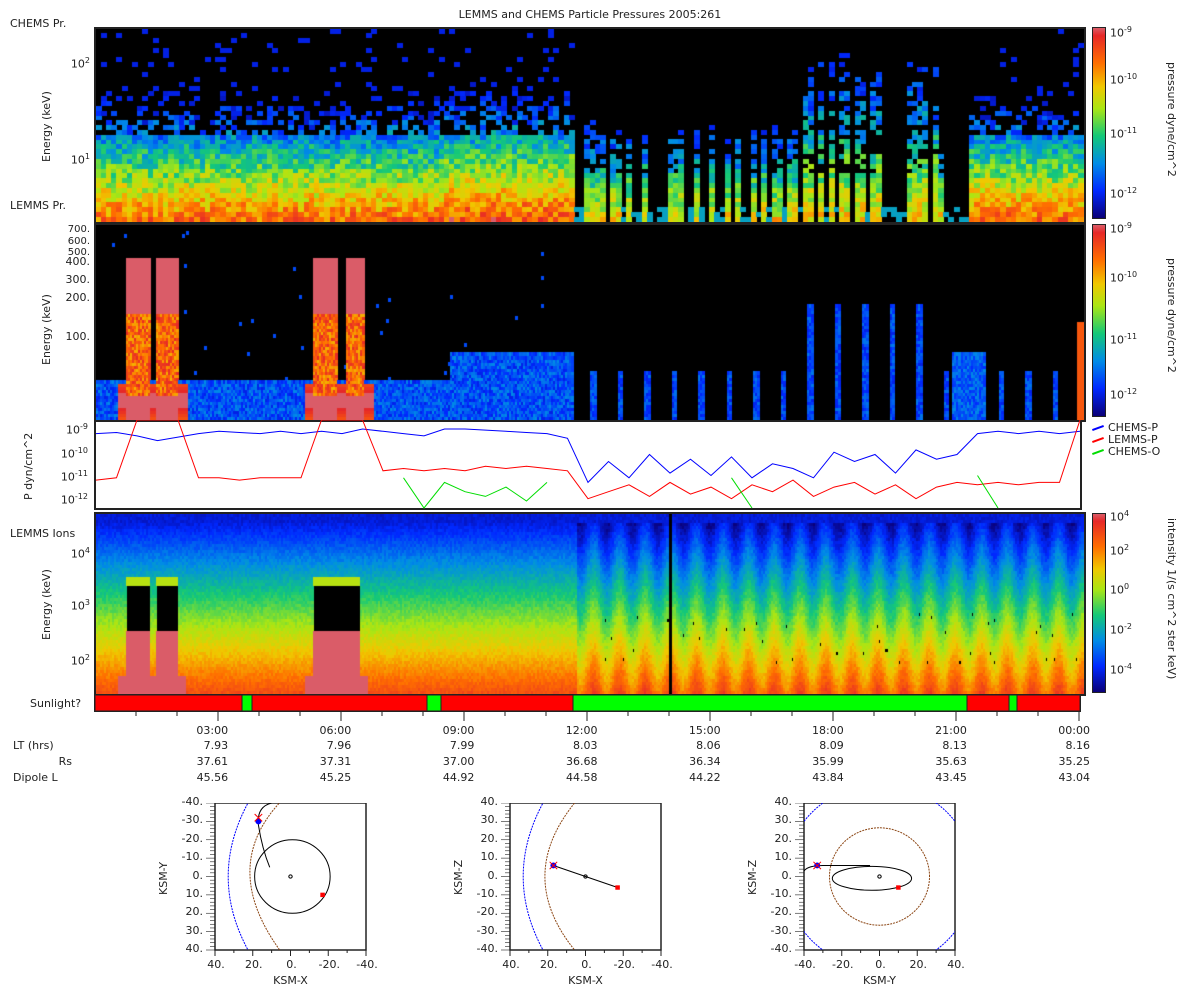 This screenshot has height=1000, width=1200. Describe the element at coordinates (1120, 589) in the screenshot. I see `colorbar-tick-label: 10⁰` at that location.